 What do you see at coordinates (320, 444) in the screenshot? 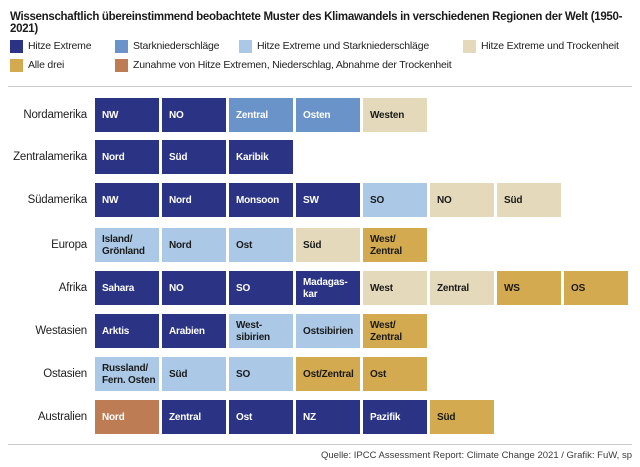
I see `divider-line-bottom` at bounding box center [320, 444].